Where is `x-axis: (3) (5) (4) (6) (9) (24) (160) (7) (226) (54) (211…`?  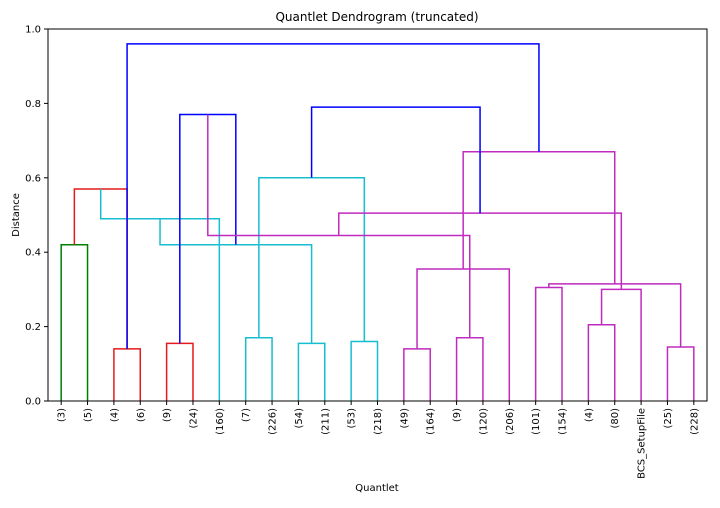 x-axis: (3) (5) (4) (6) (9) (24) (160) (7) (226) (54) (211… is located at coordinates (378, 440).